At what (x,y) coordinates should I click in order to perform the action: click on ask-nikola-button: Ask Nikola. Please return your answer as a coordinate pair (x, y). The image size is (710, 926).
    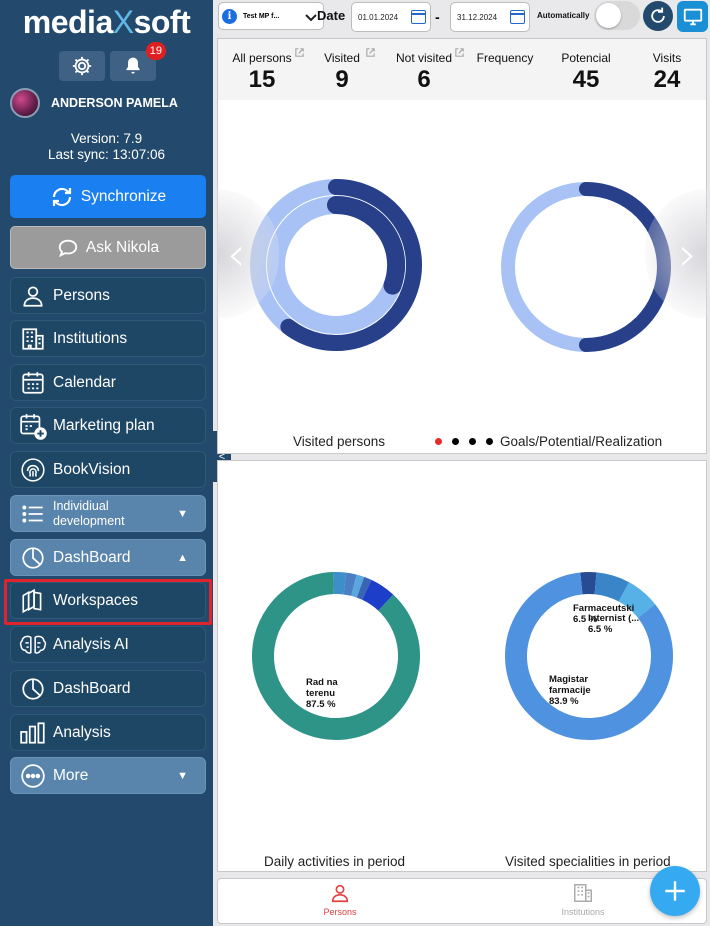
    Looking at the image, I should click on (108, 247).